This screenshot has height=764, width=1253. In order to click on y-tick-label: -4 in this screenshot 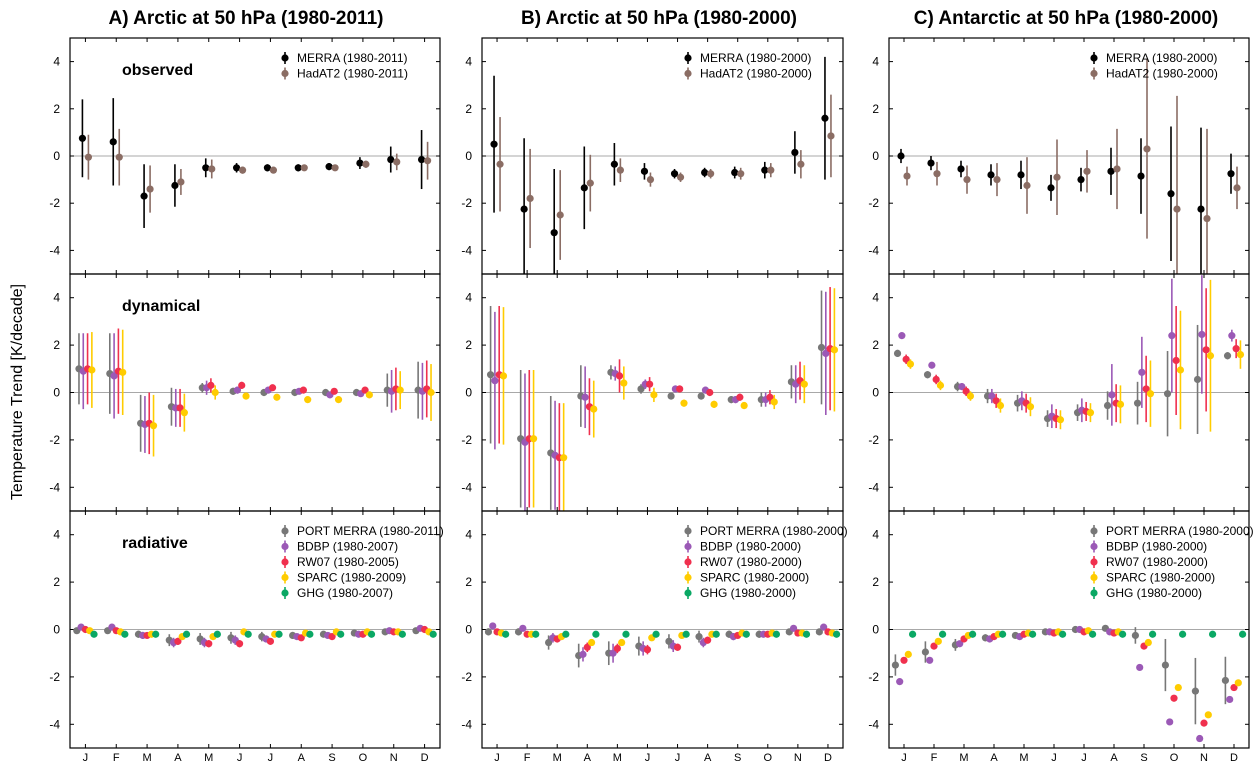, I will do `click(54, 487)`.